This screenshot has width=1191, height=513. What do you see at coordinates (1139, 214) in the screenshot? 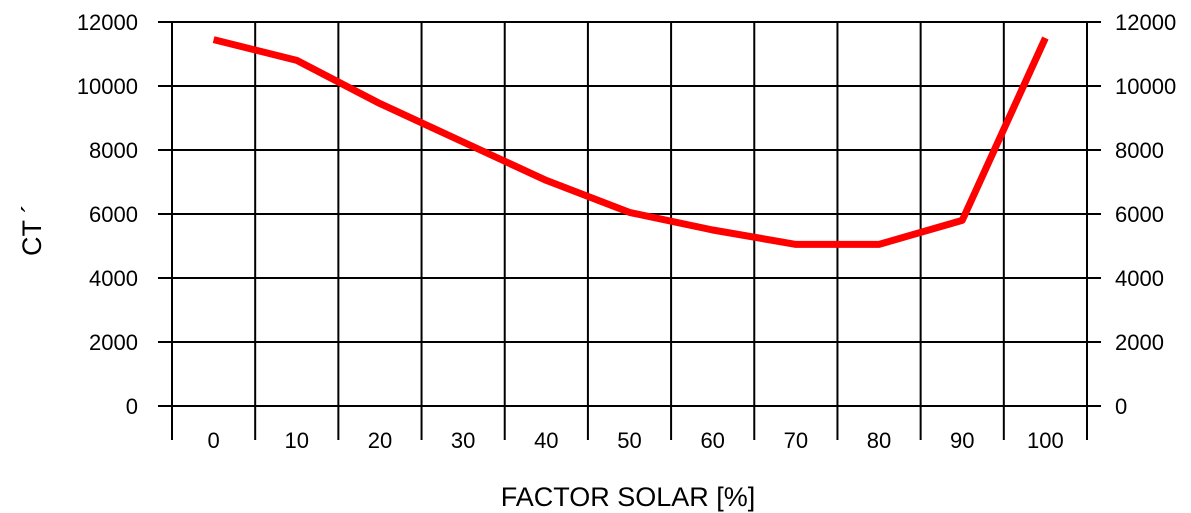
I see `y-tick-label-right: 6000` at bounding box center [1139, 214].